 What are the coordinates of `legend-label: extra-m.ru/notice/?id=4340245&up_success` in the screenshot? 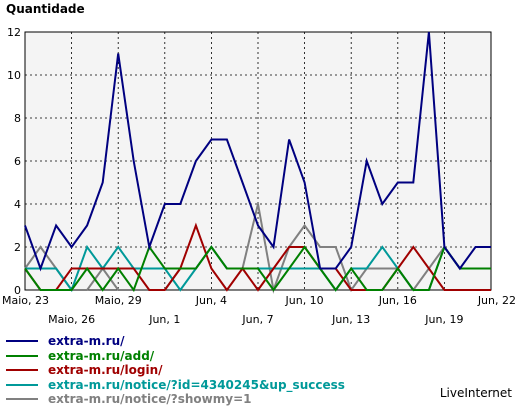 It's located at (196, 384).